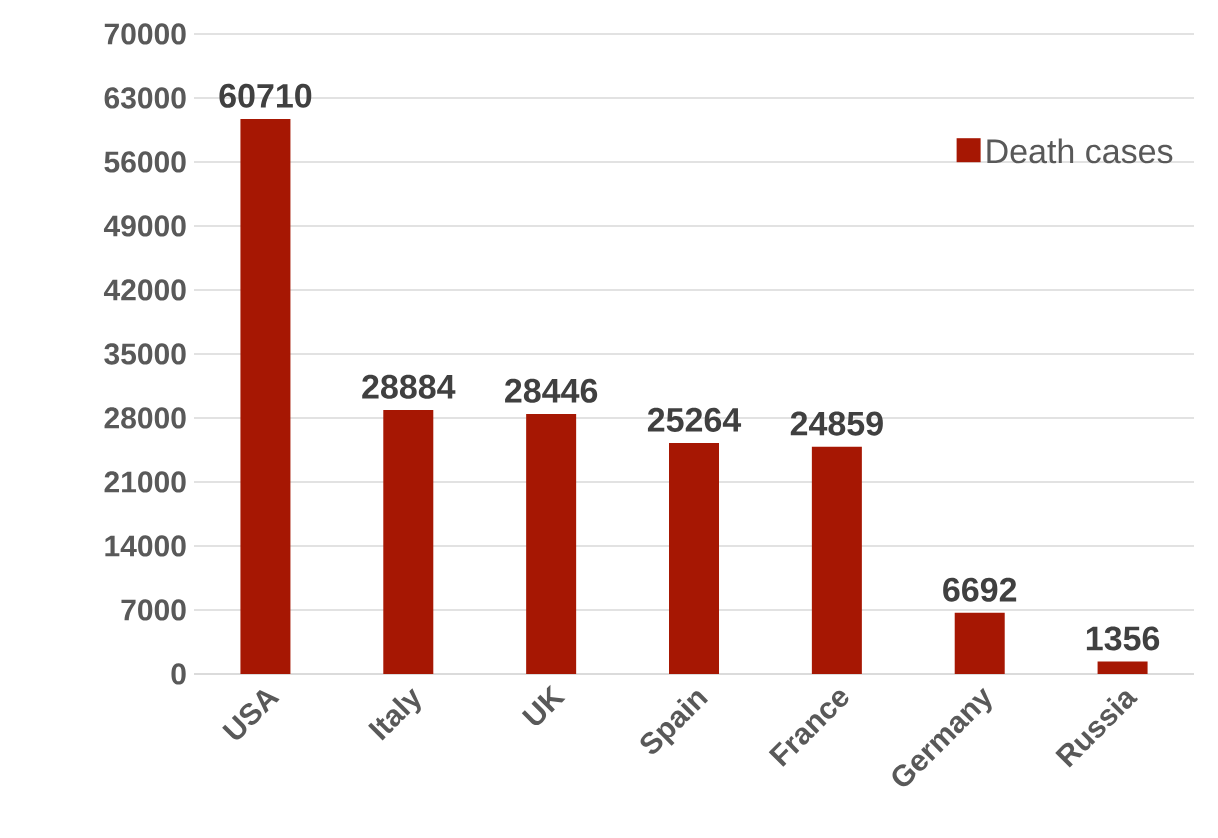 The image size is (1218, 838). Describe the element at coordinates (409, 386) in the screenshot. I see `data-label: 28884` at that location.